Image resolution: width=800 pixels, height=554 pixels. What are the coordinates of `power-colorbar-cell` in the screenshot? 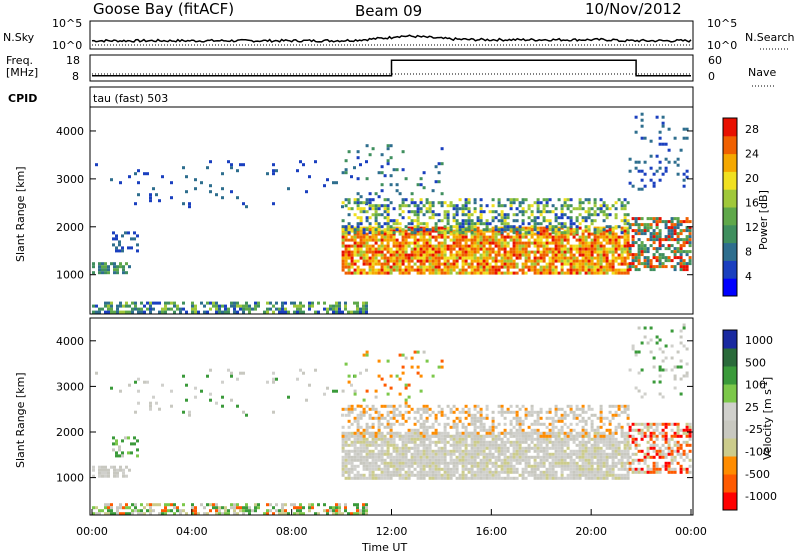 It's located at (730, 162).